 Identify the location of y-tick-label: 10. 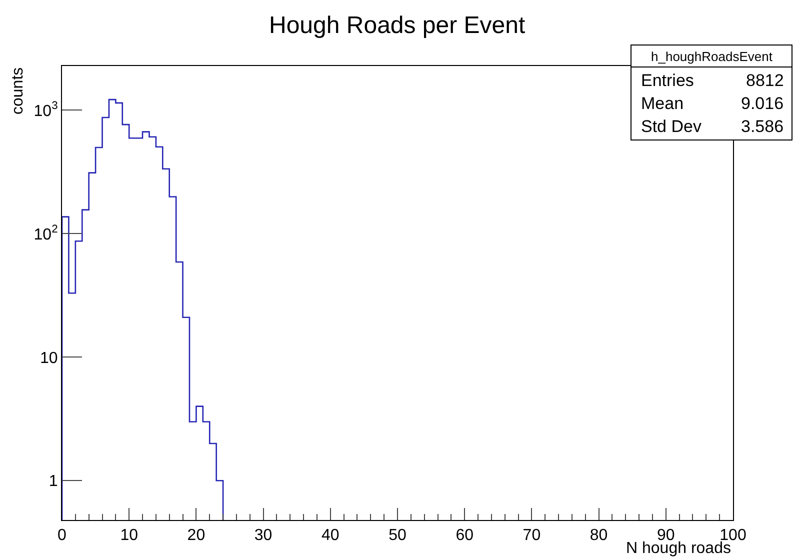
(49, 358).